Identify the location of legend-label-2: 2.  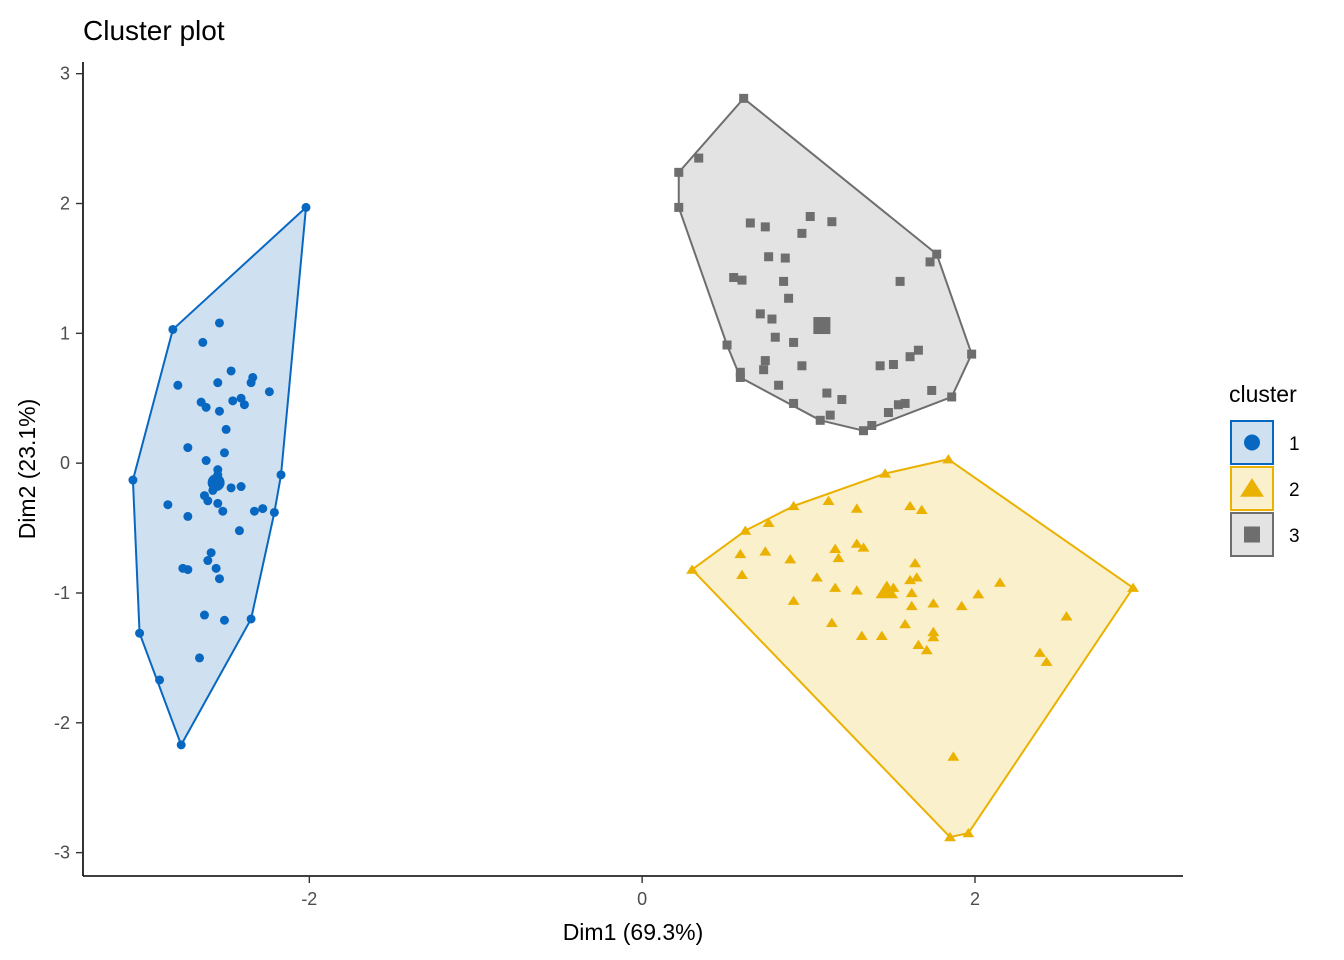
(1294, 490).